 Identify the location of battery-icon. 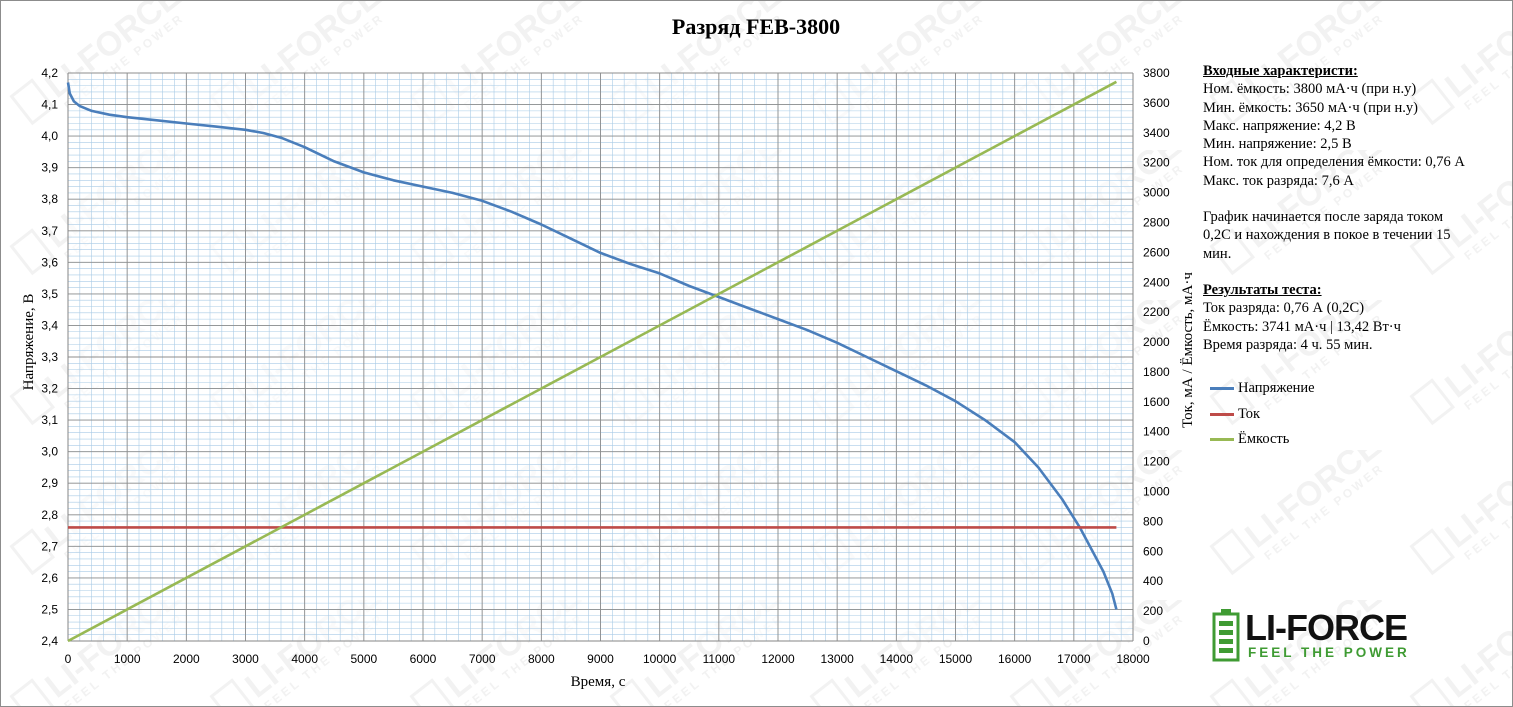
(1226, 635).